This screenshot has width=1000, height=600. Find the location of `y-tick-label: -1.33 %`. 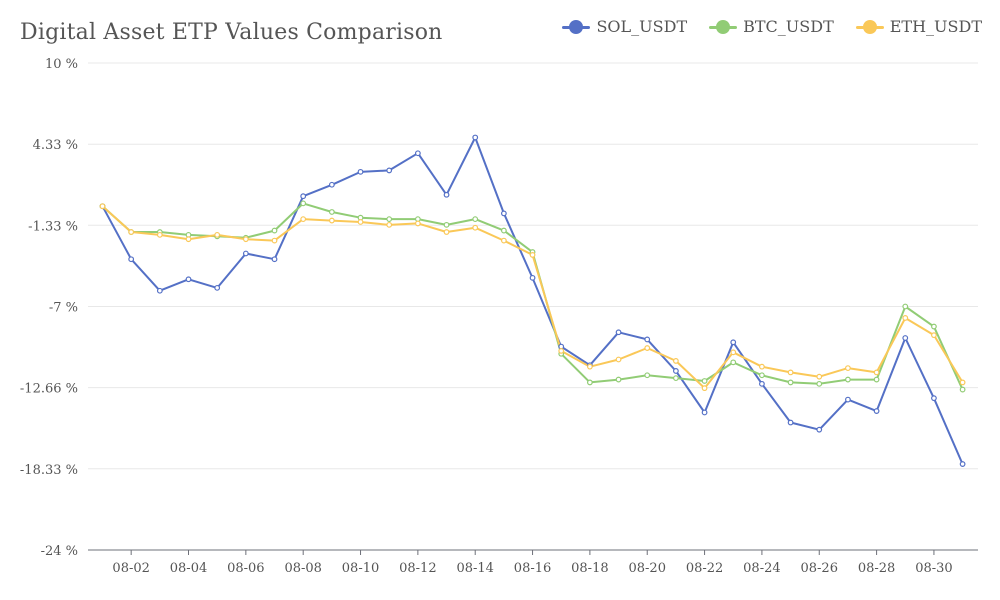

y-tick-label: -1.33 % is located at coordinates (53, 226).